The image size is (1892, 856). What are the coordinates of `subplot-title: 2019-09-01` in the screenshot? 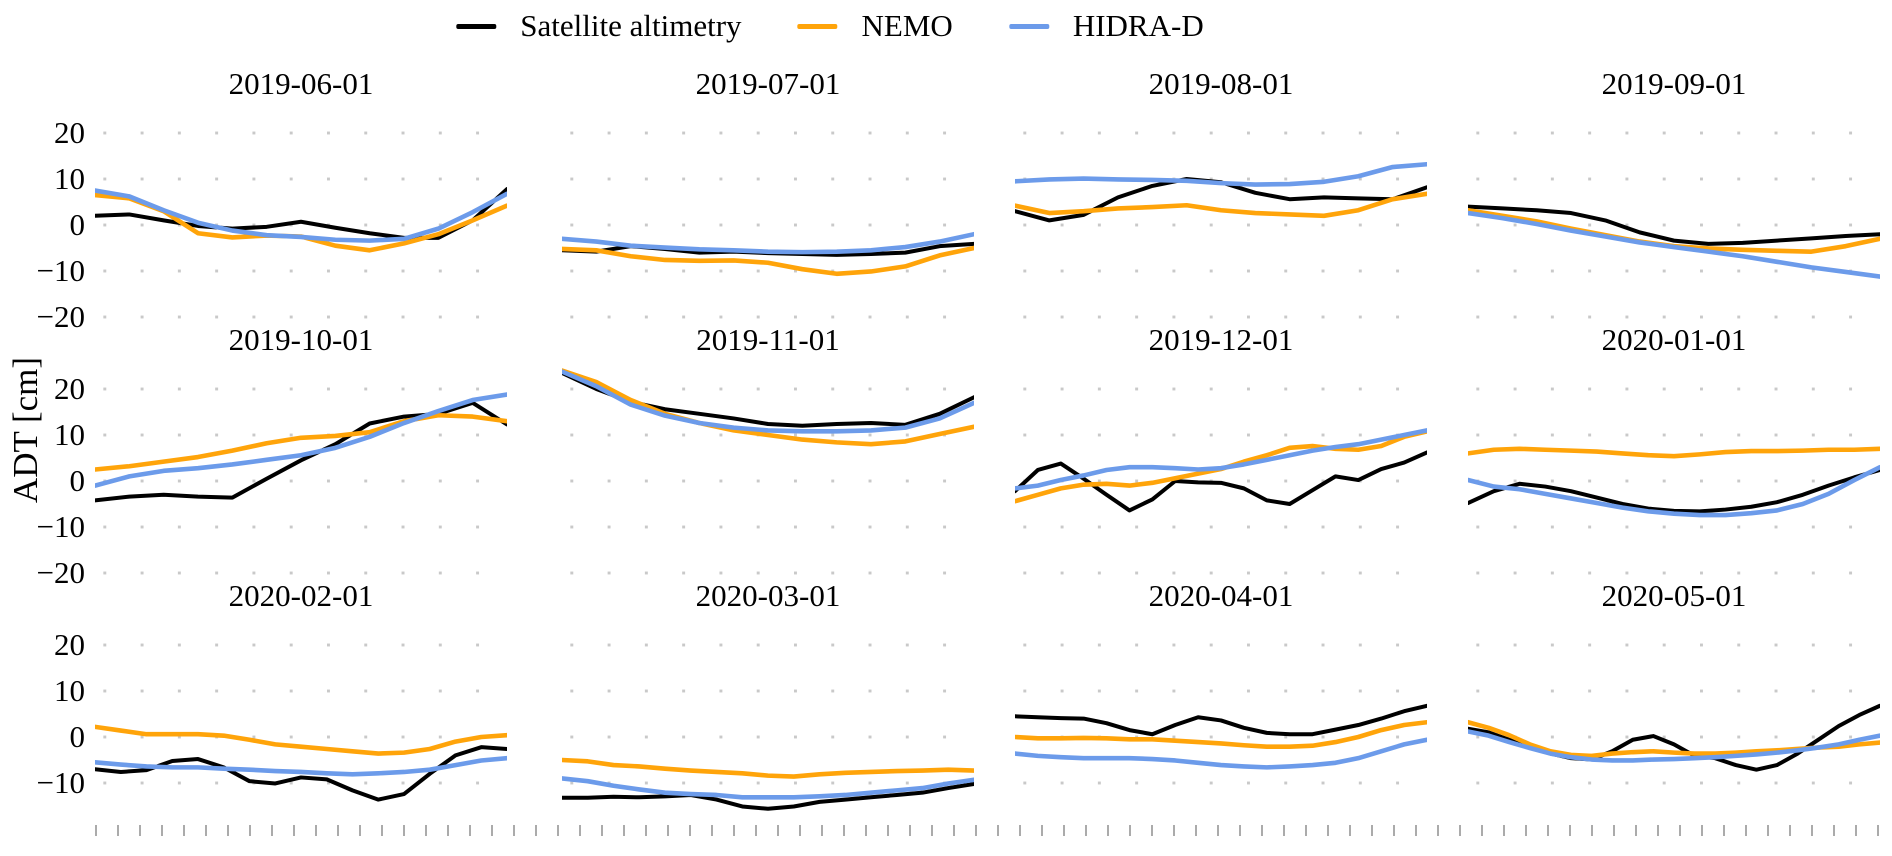 It's located at (1674, 83).